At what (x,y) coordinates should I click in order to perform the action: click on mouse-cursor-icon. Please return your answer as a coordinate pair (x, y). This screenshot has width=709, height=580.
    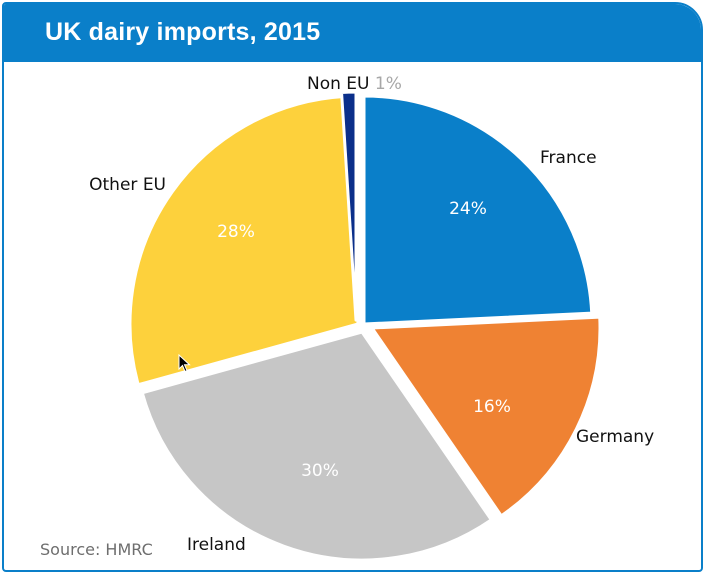
    Looking at the image, I should click on (184, 363).